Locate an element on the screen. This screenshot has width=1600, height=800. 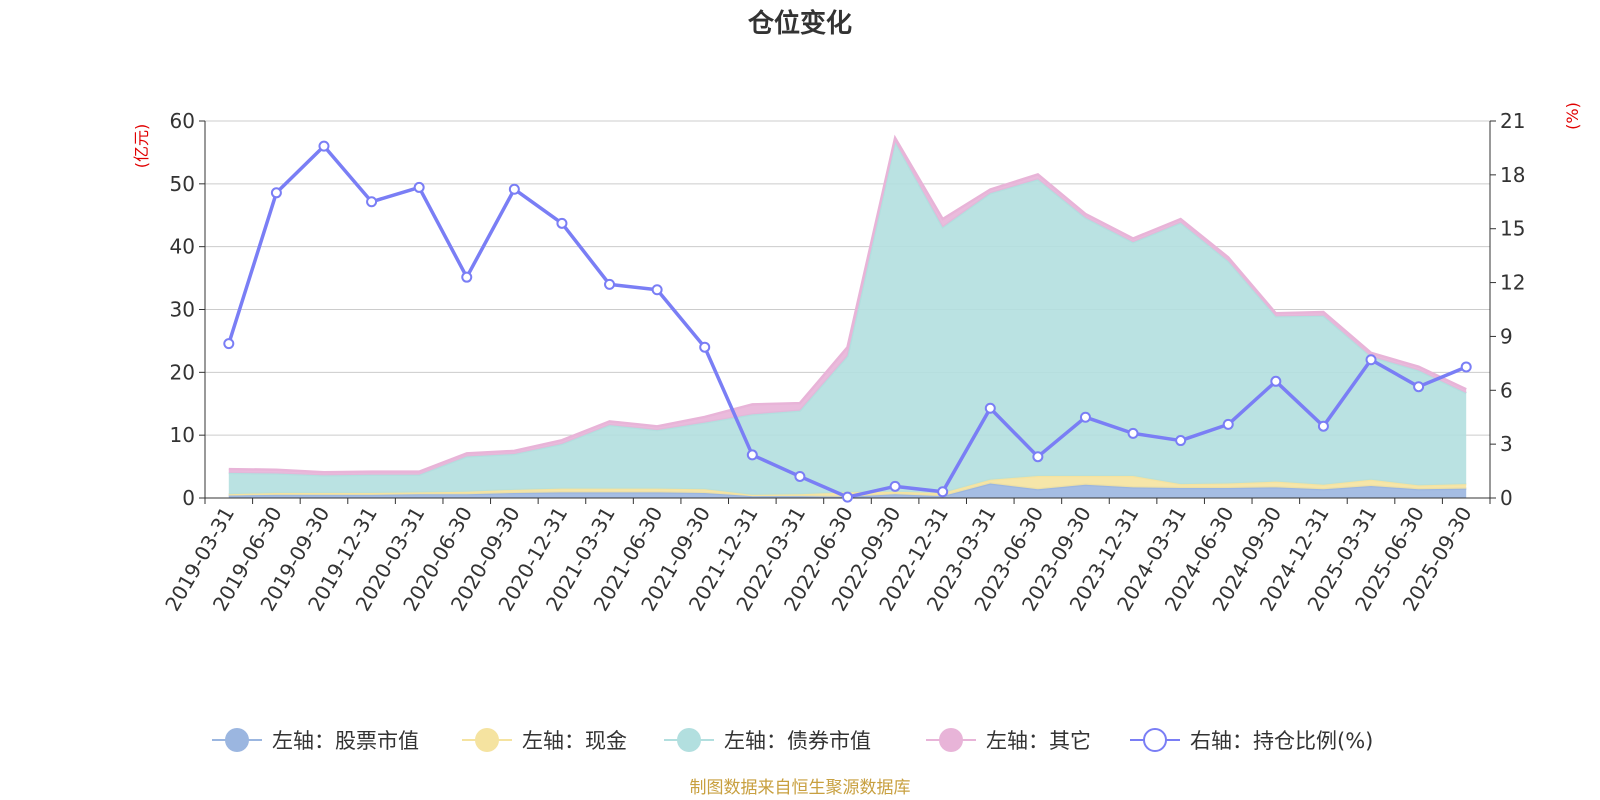
left-tick-label: 40 is located at coordinates (182, 247).